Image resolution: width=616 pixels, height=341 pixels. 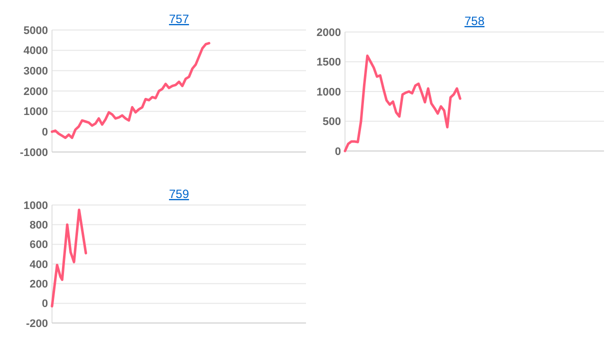 What do you see at coordinates (39, 245) in the screenshot?
I see `y-tick-label: 600` at bounding box center [39, 245].